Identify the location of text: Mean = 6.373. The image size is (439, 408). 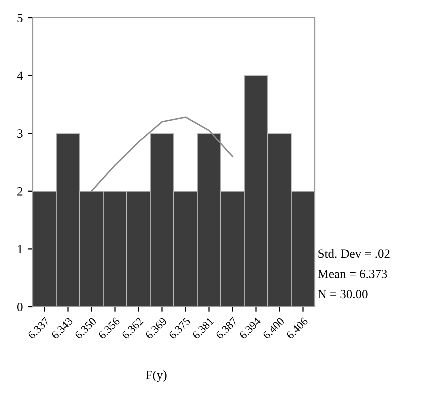
(353, 274).